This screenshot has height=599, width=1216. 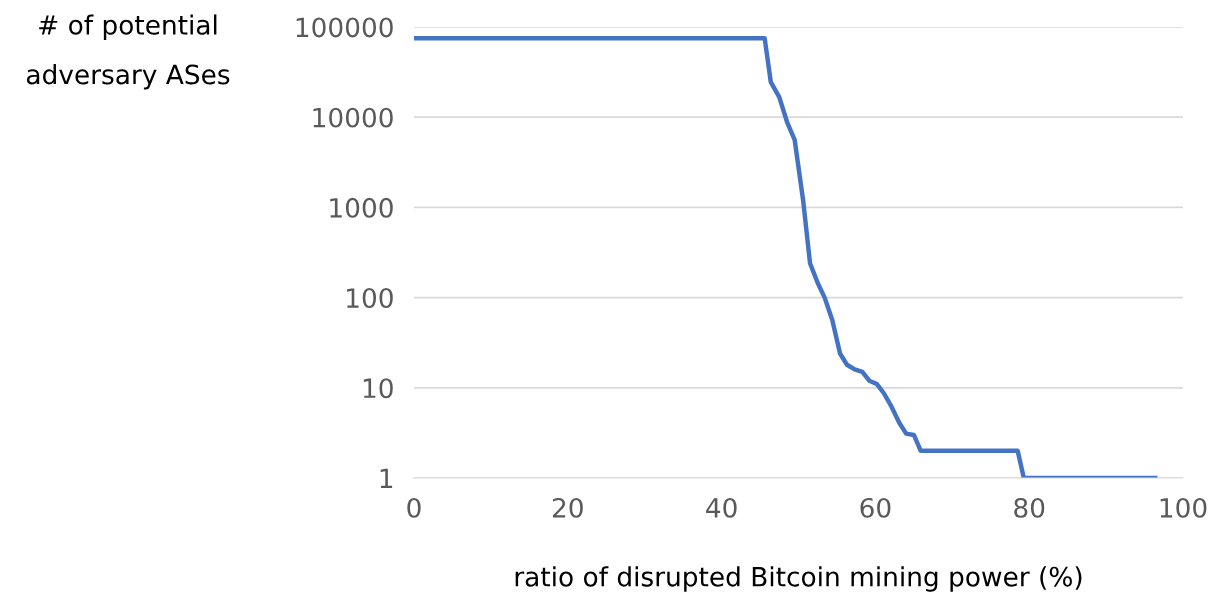 I want to click on y-tick-label: 10, so click(x=378, y=388).